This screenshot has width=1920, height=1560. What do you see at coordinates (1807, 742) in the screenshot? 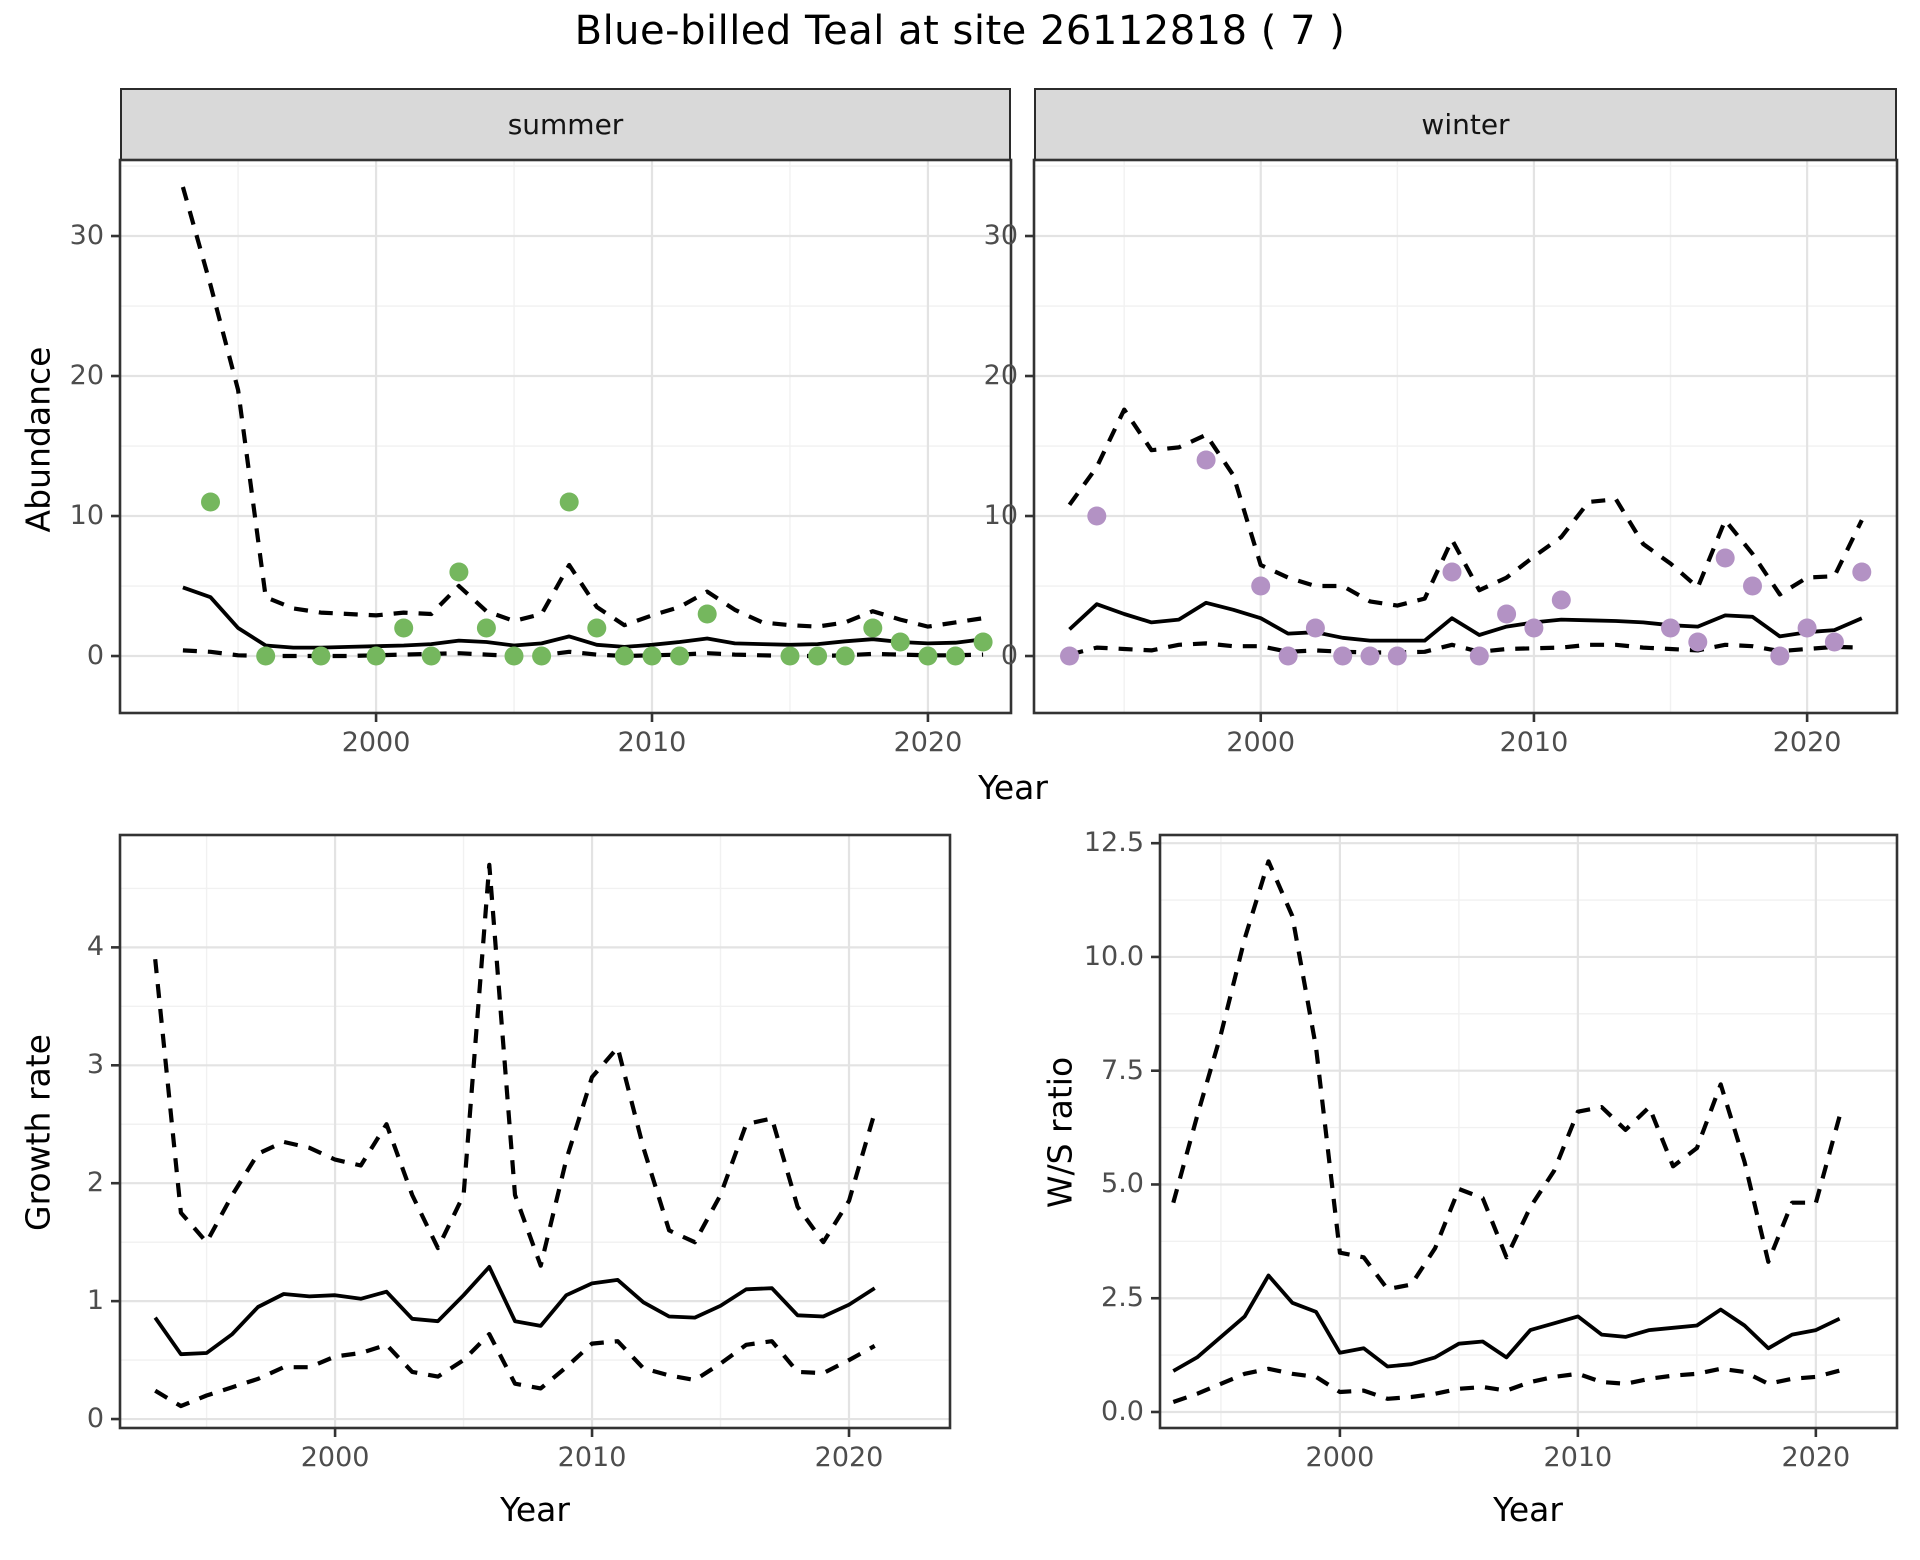
I see `abundance-winter-x-tick-label: 2020` at bounding box center [1807, 742].